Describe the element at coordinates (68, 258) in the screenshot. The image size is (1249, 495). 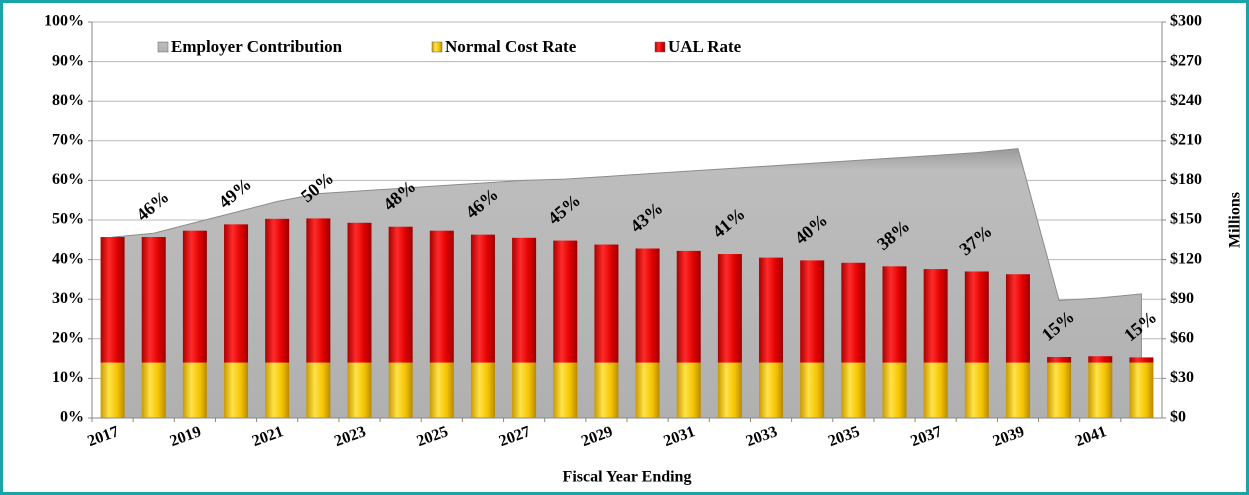
I see `y-tick-label: 40%` at that location.